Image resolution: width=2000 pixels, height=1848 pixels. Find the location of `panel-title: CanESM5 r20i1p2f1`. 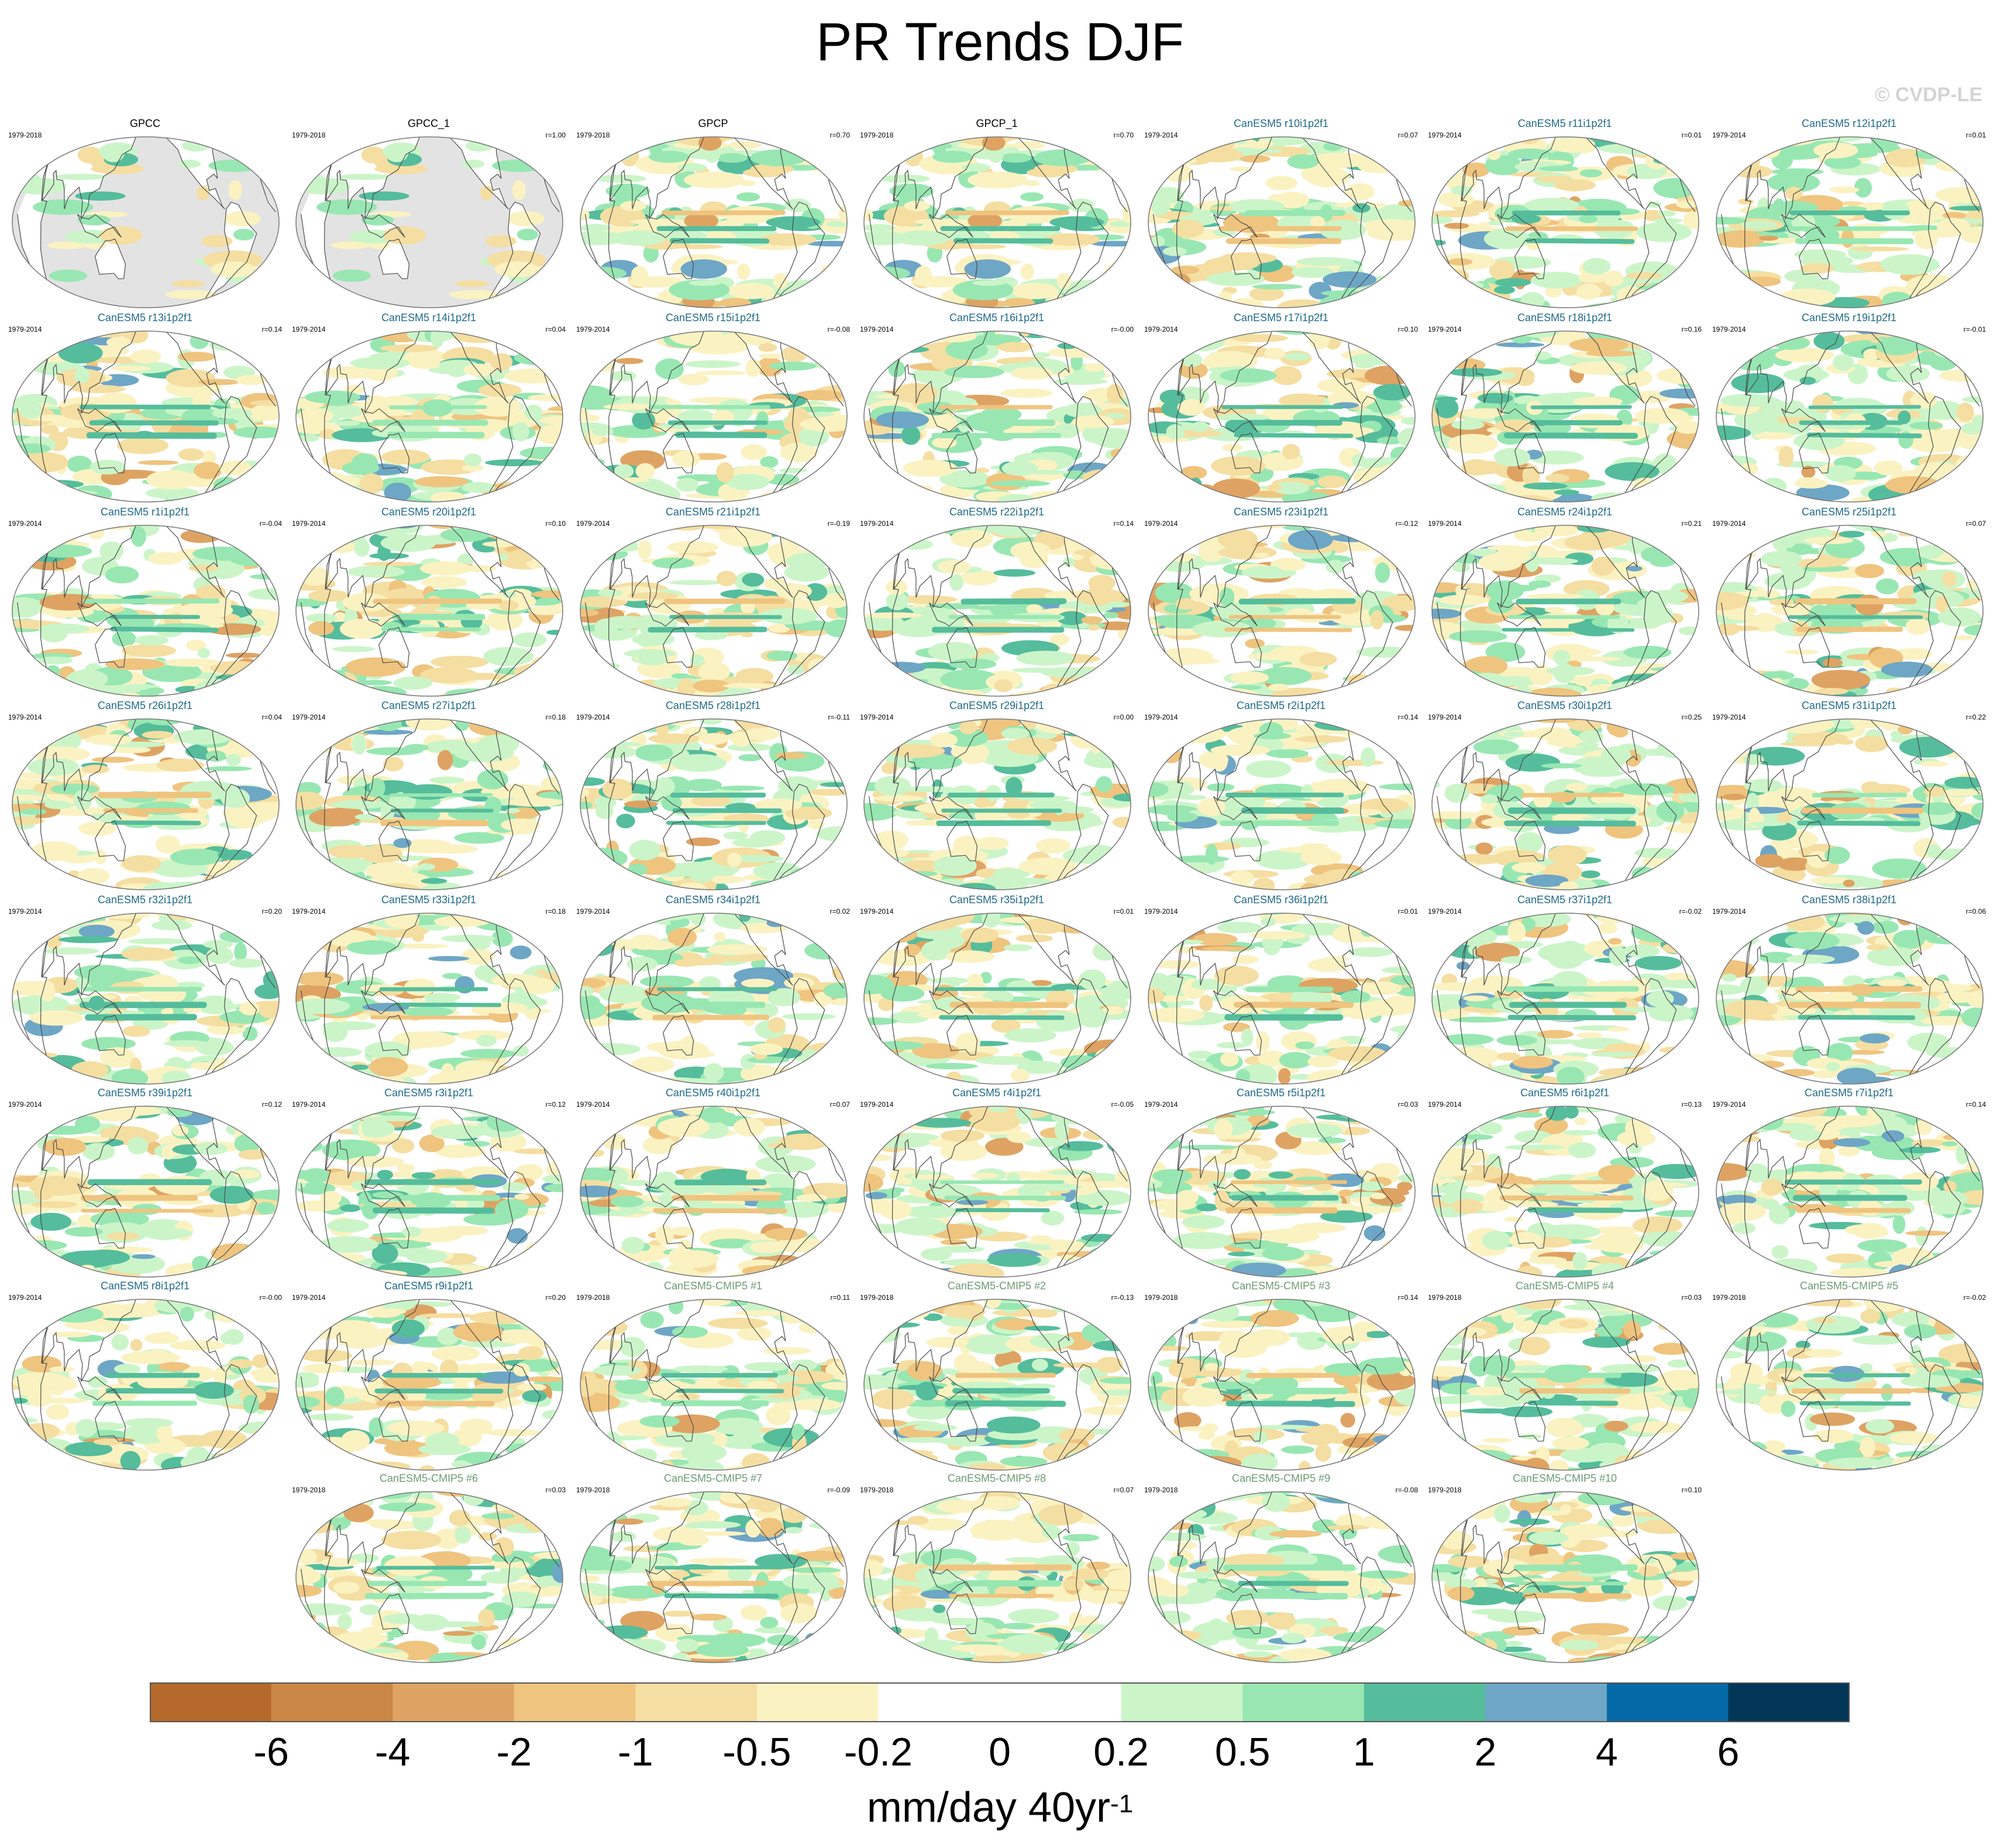

panel-title: CanESM5 r20i1p2f1 is located at coordinates (429, 512).